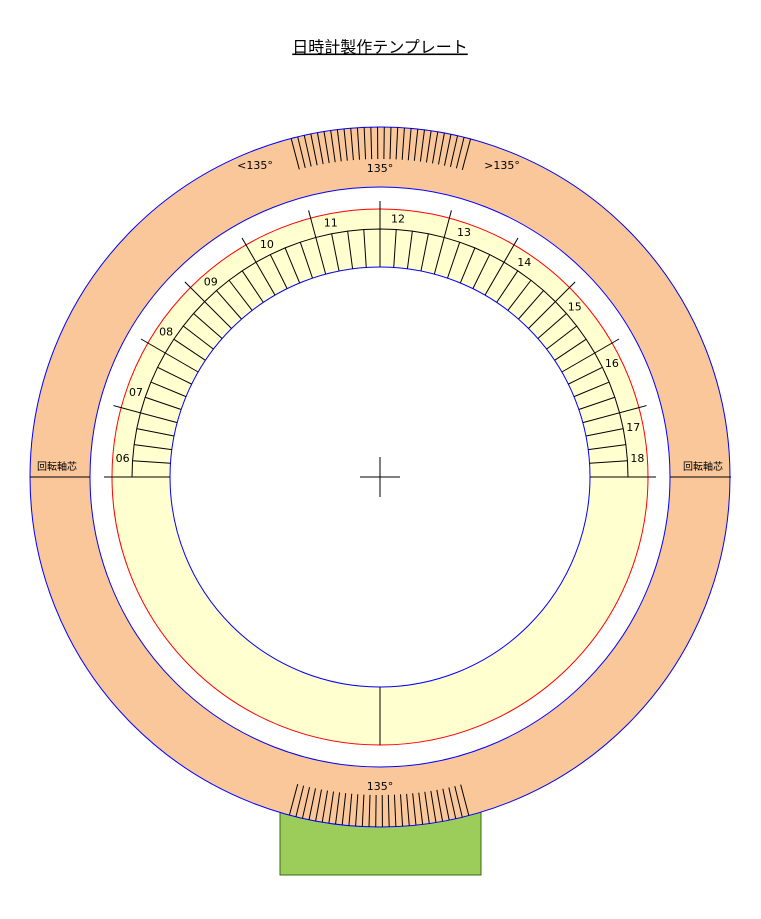 The height and width of the screenshot is (919, 761). What do you see at coordinates (380, 47) in the screenshot?
I see `title: 日時計製作テンプレート` at bounding box center [380, 47].